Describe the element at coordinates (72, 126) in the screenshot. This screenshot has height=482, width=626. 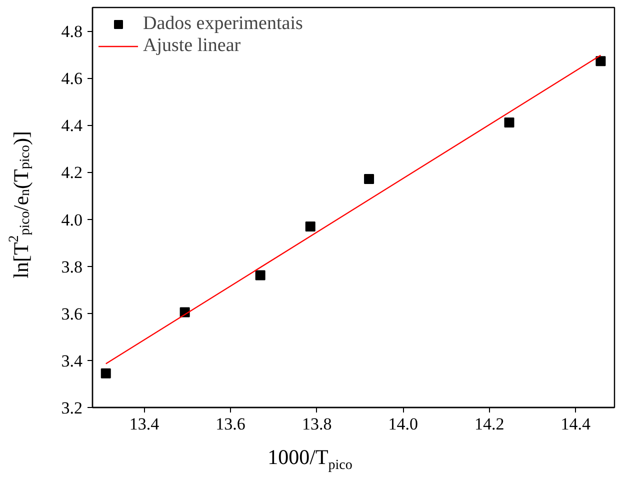
I see `y-tick-label: 4.4` at that location.